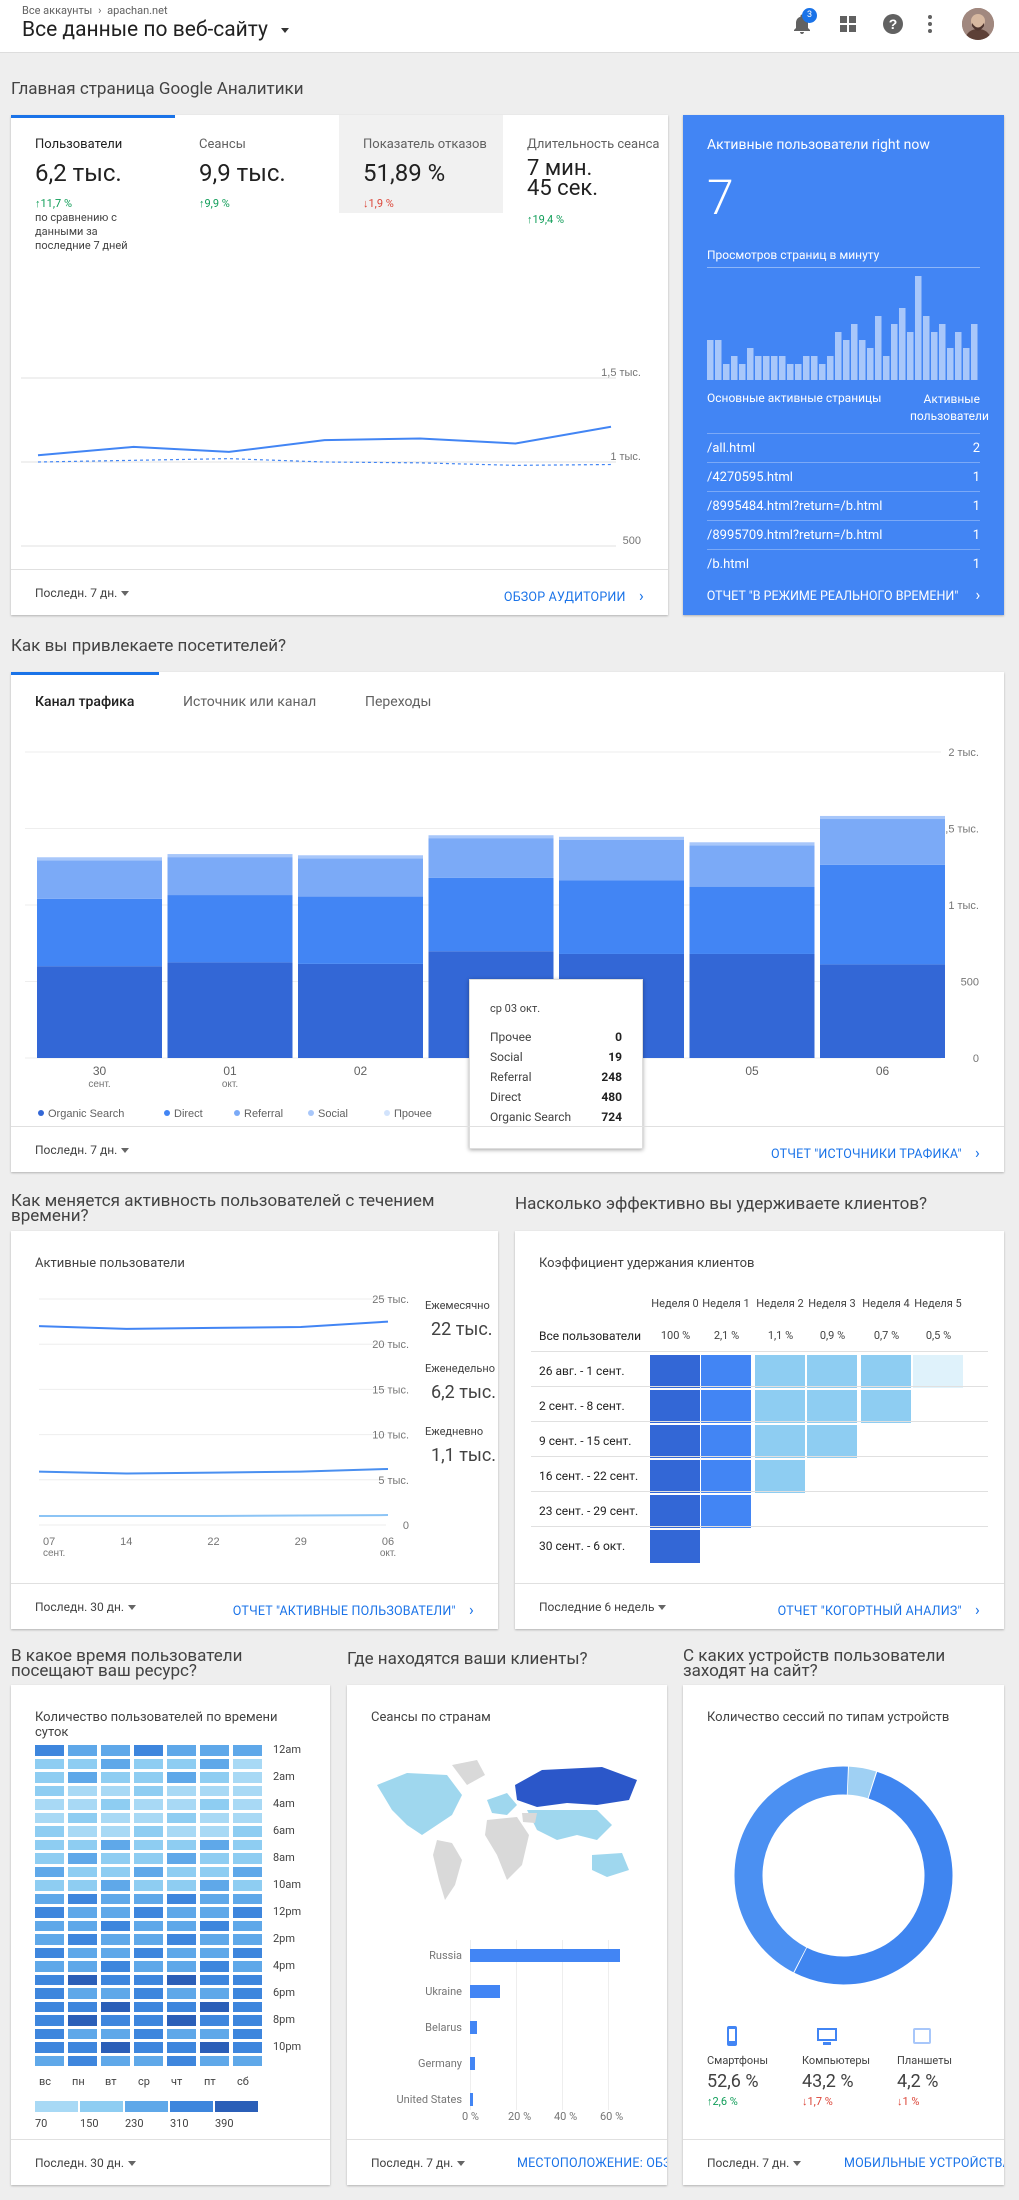  Describe the element at coordinates (603, 1607) in the screenshot. I see `date-range-selector: Последние 6 недель` at that location.